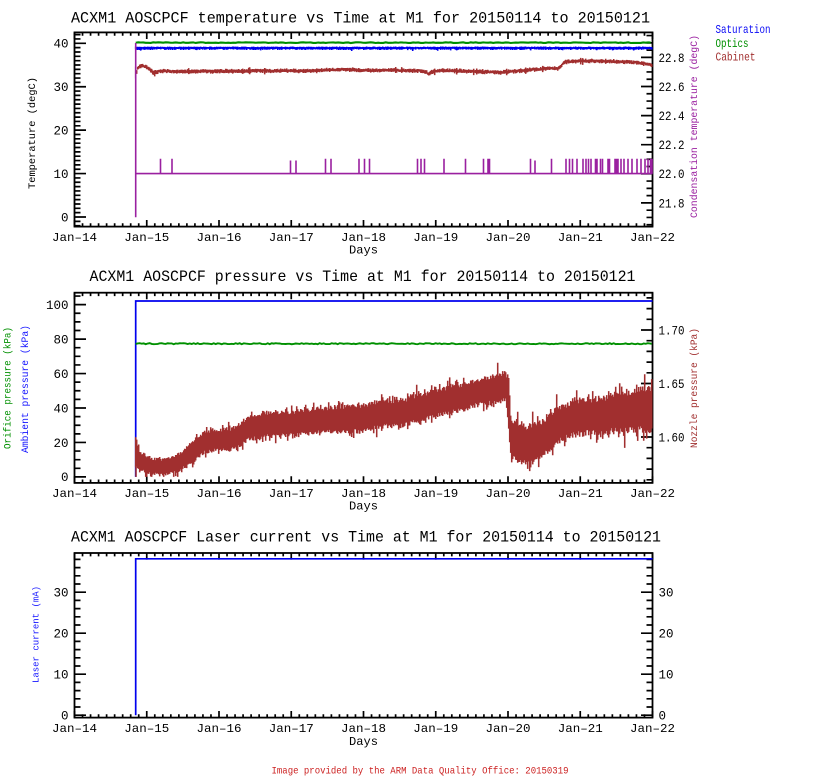 The width and height of the screenshot is (840, 780). What do you see at coordinates (736, 58) in the screenshot?
I see `svg-text: Cabinet` at bounding box center [736, 58].